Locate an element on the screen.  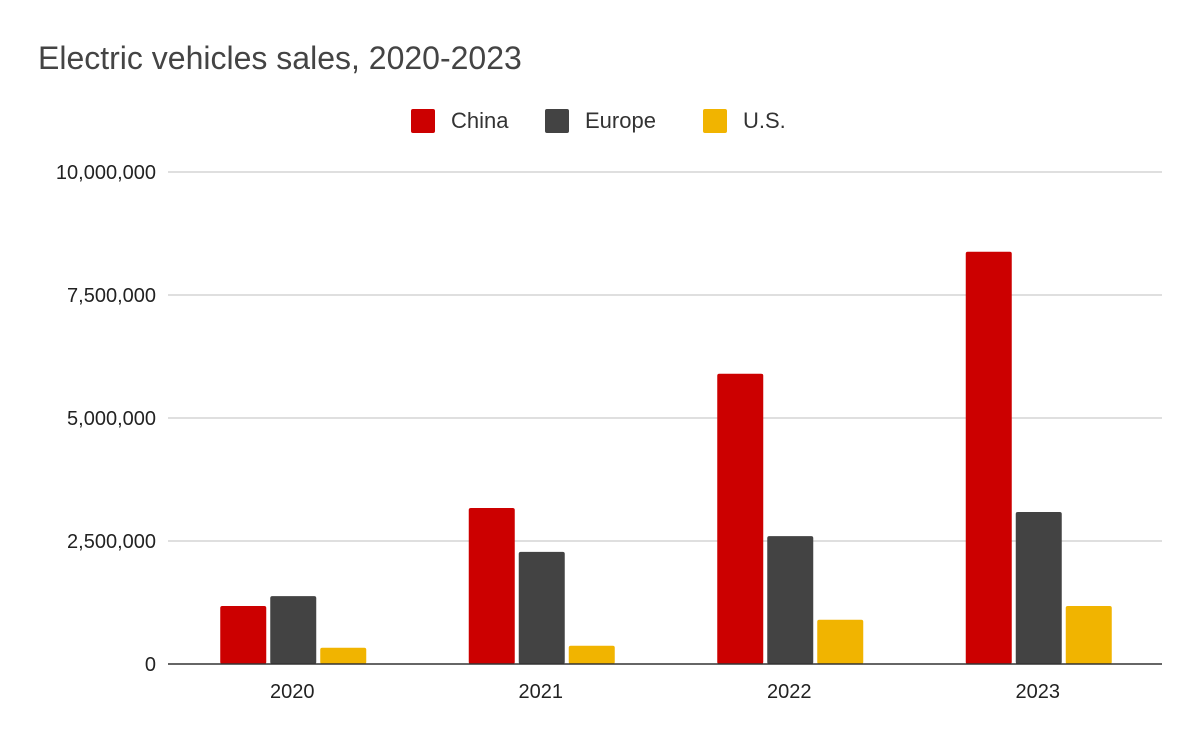
bar-europe-2023 is located at coordinates (1038, 587).